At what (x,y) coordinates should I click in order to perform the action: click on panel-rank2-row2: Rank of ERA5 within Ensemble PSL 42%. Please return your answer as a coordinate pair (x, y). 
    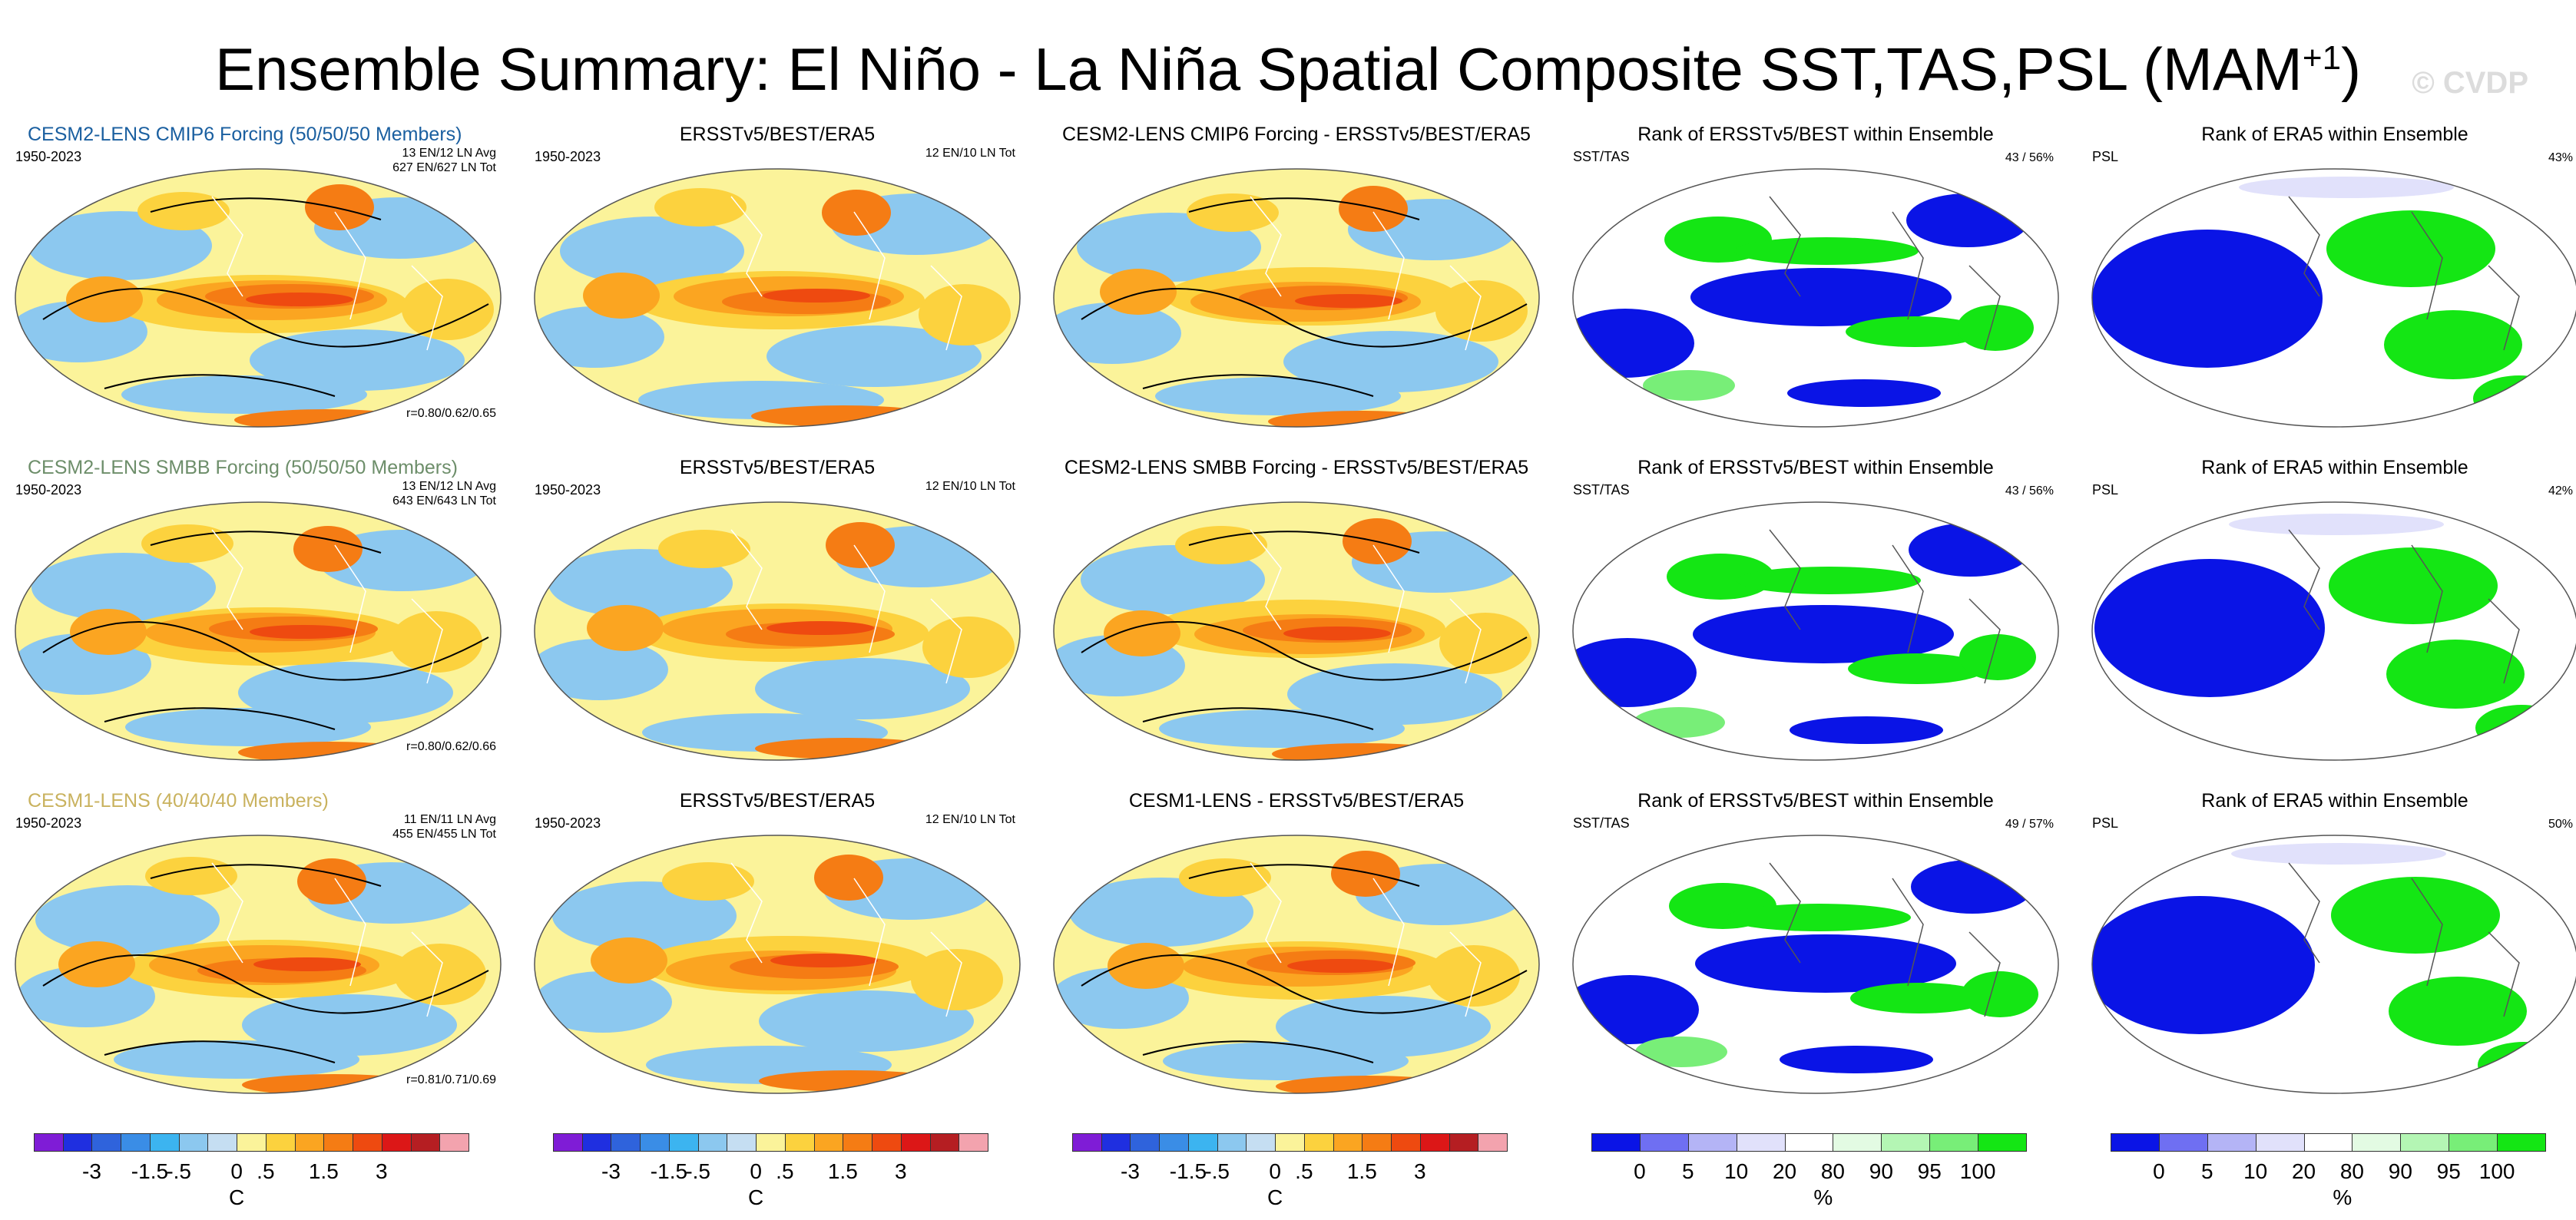
    Looking at the image, I should click on (2328, 615).